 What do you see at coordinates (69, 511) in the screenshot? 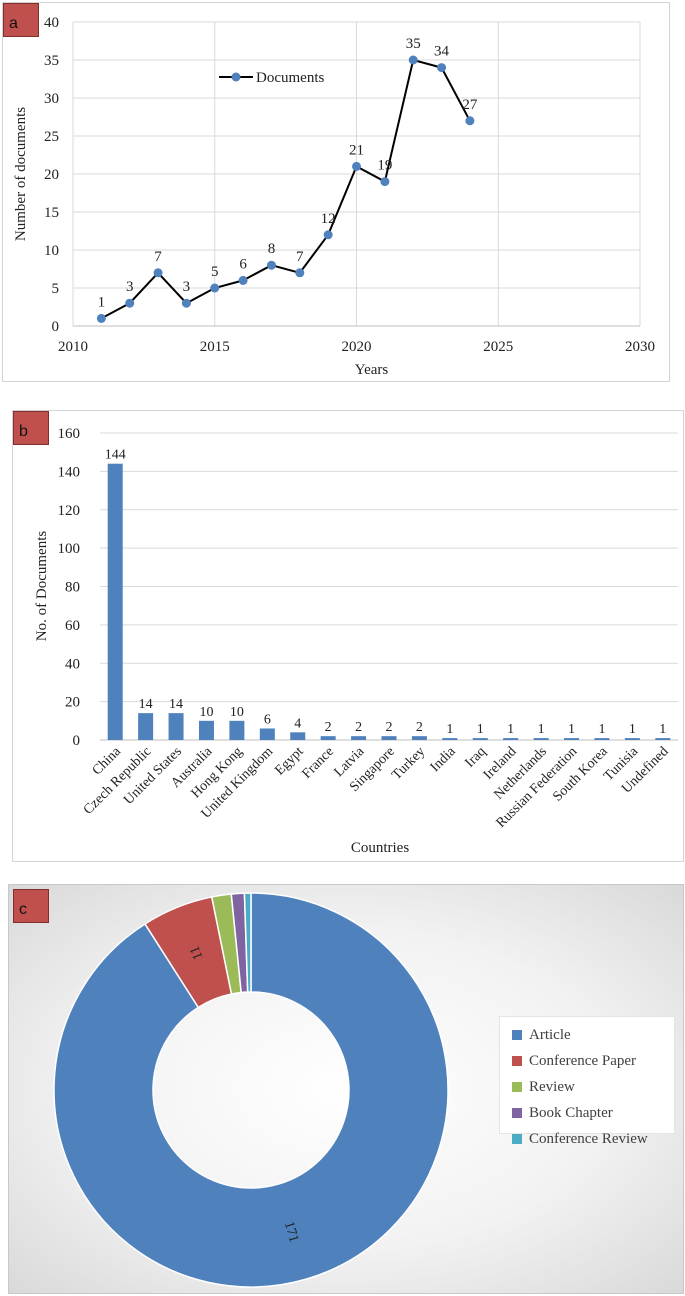
I see `y-tick-label: 120` at bounding box center [69, 511].